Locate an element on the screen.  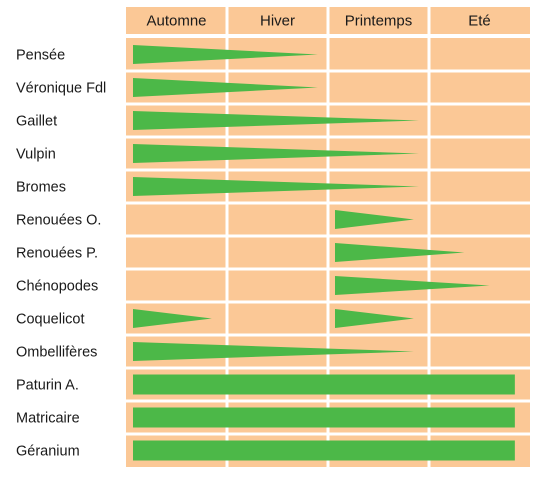
column-header-label: Eté is located at coordinates (479, 21).